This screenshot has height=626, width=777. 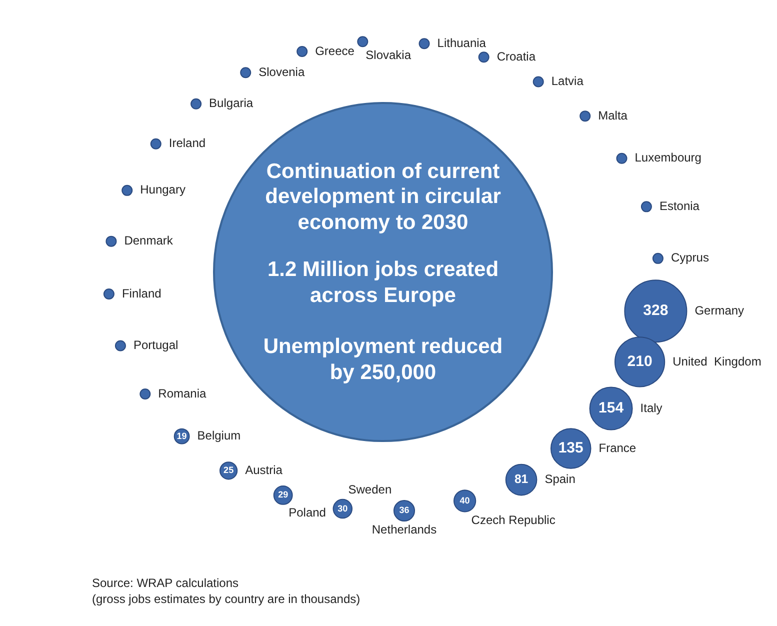 I want to click on category-label: Hungary, so click(x=163, y=189).